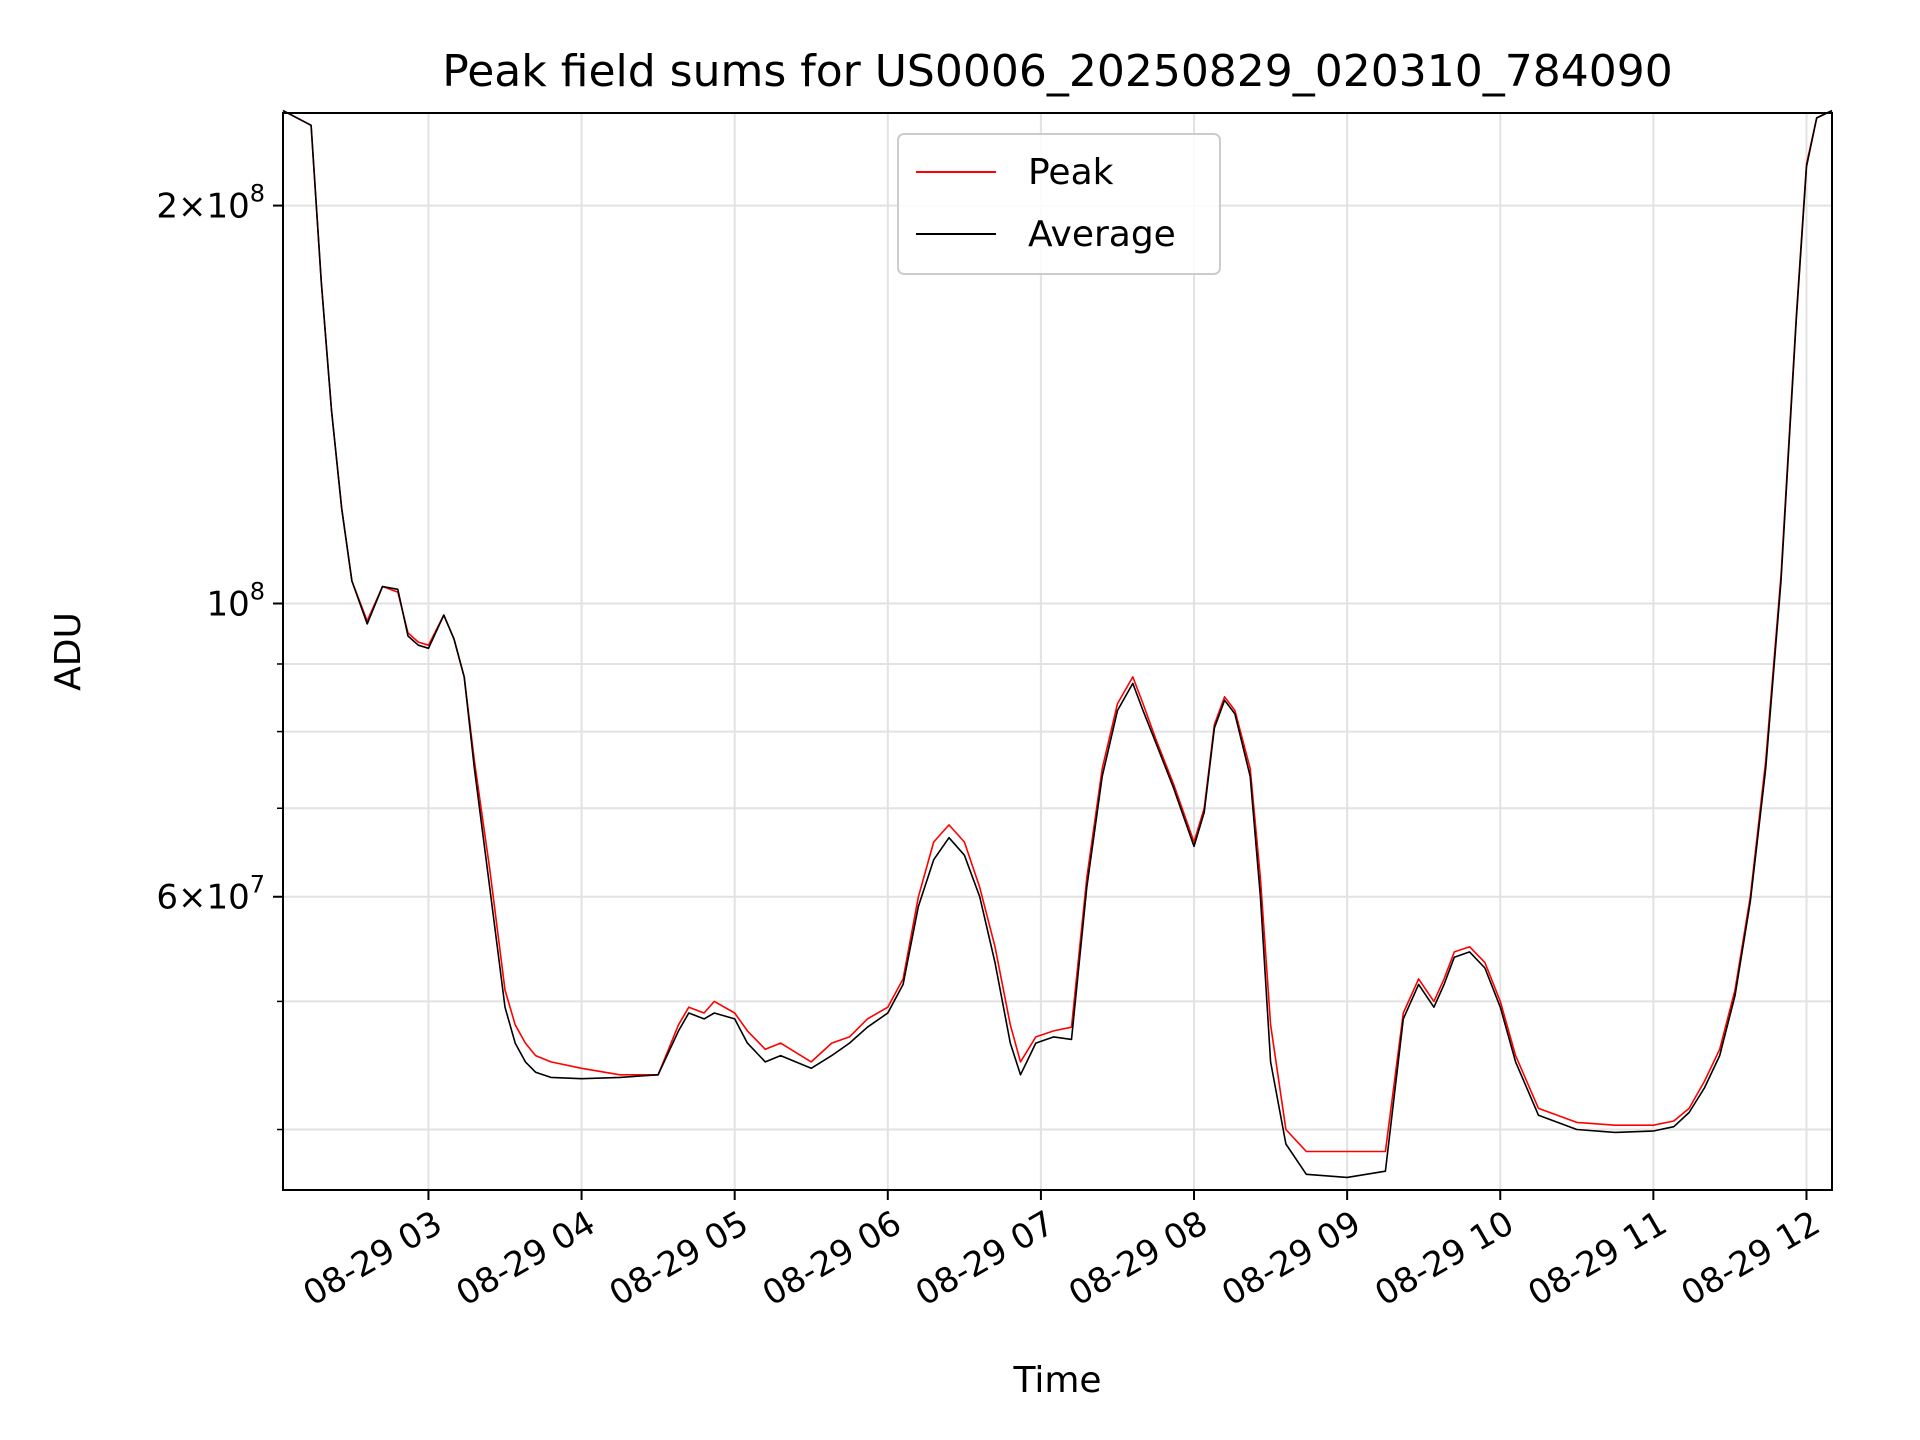  Describe the element at coordinates (832, 1258) in the screenshot. I see `x-tick-label: 08-29 06` at that location.